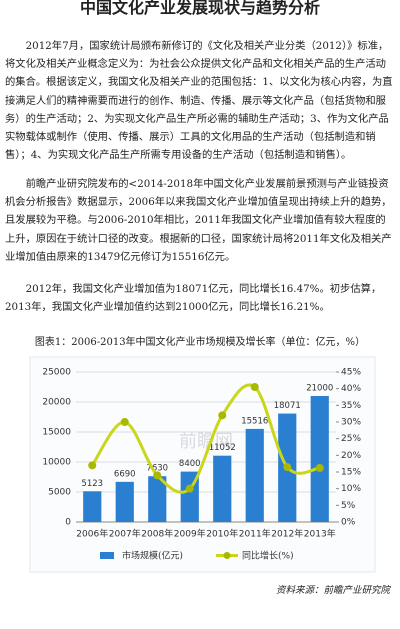 Image resolution: width=400 pixels, height=629 pixels. Describe the element at coordinates (287, 406) in the screenshot. I see `bar-value-label: 18071` at that location.